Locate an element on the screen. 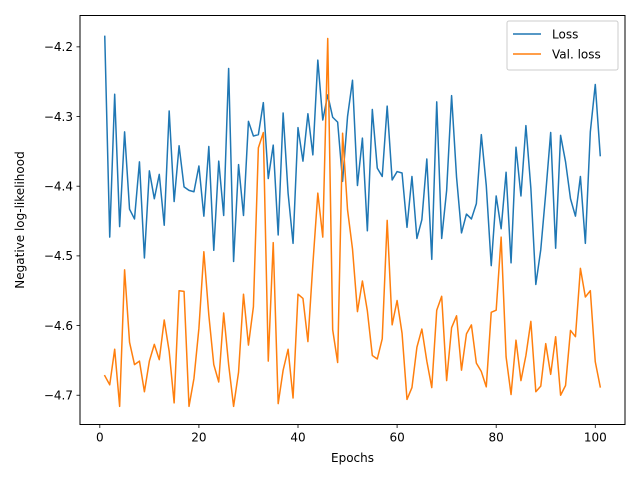 The width and height of the screenshot is (640, 480). x-axis-title: Epochs is located at coordinates (352, 458).